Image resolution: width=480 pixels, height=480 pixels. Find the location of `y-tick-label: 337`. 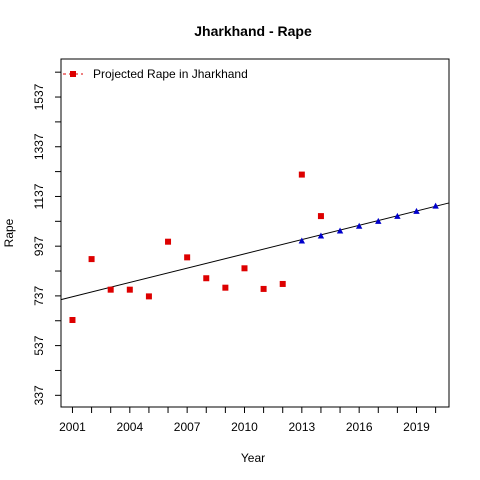

y-tick-label: 337 is located at coordinates (39, 395).